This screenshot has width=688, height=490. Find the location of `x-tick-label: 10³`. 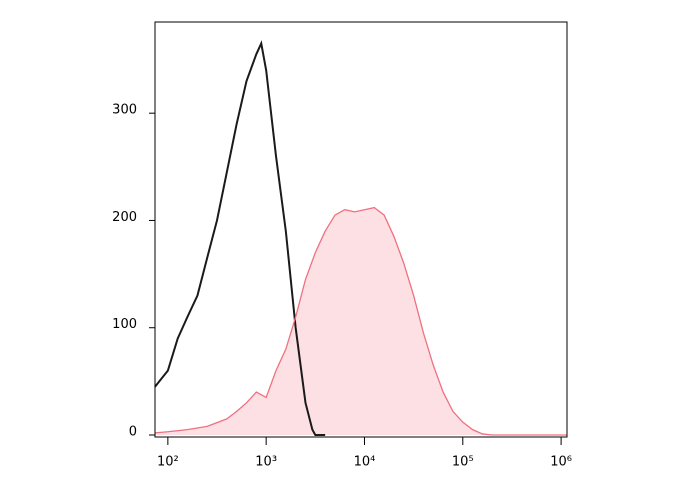

x-tick-label: 10³ is located at coordinates (266, 462).